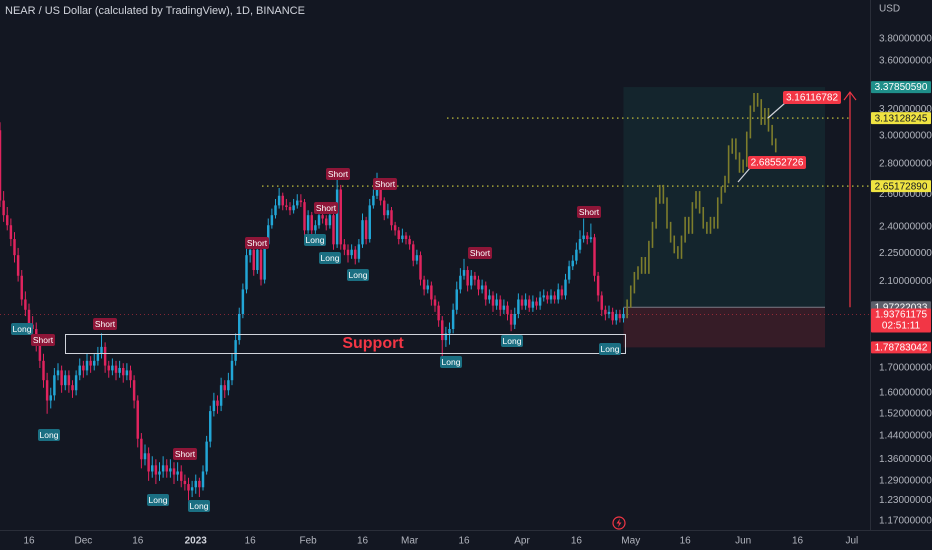 The width and height of the screenshot is (932, 550). I want to click on icon-ring, so click(619, 523).